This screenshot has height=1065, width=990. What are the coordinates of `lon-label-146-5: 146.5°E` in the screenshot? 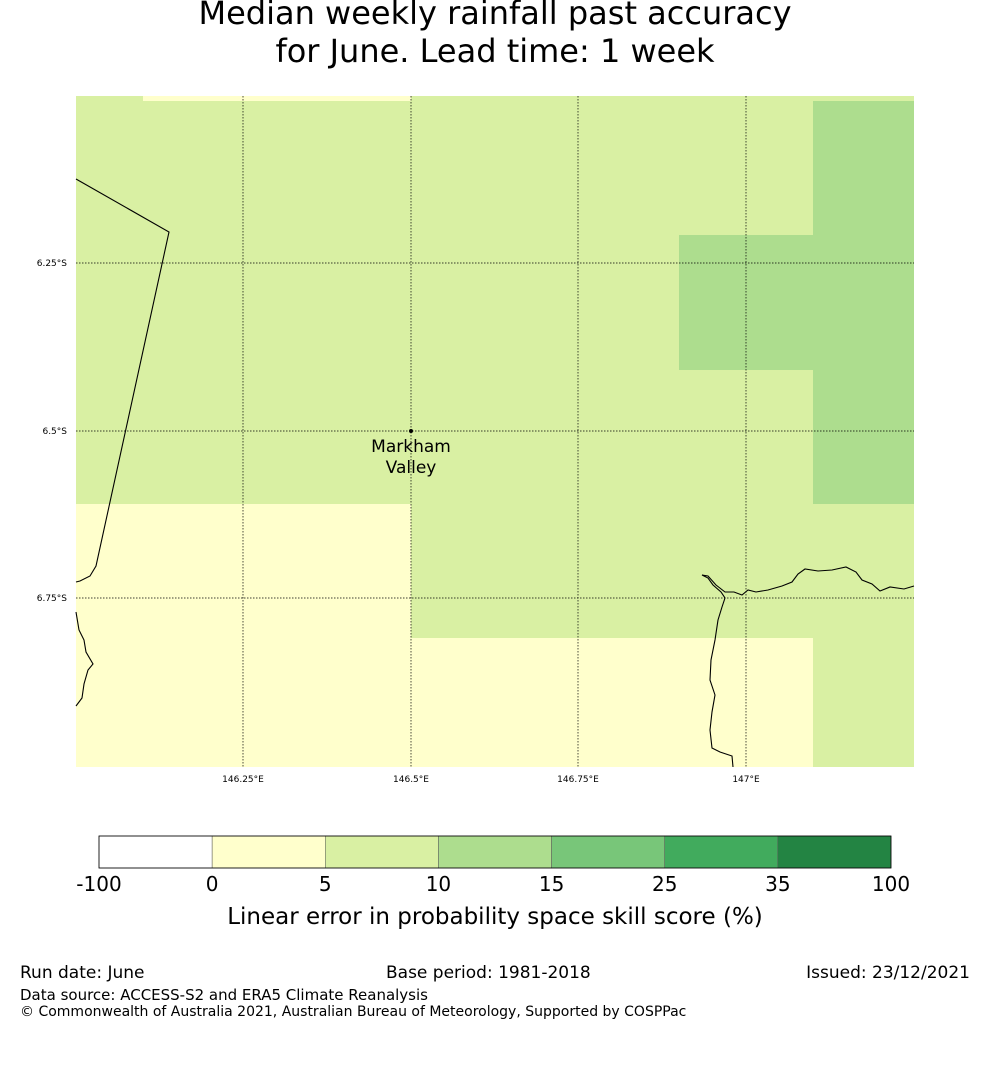 It's located at (411, 780).